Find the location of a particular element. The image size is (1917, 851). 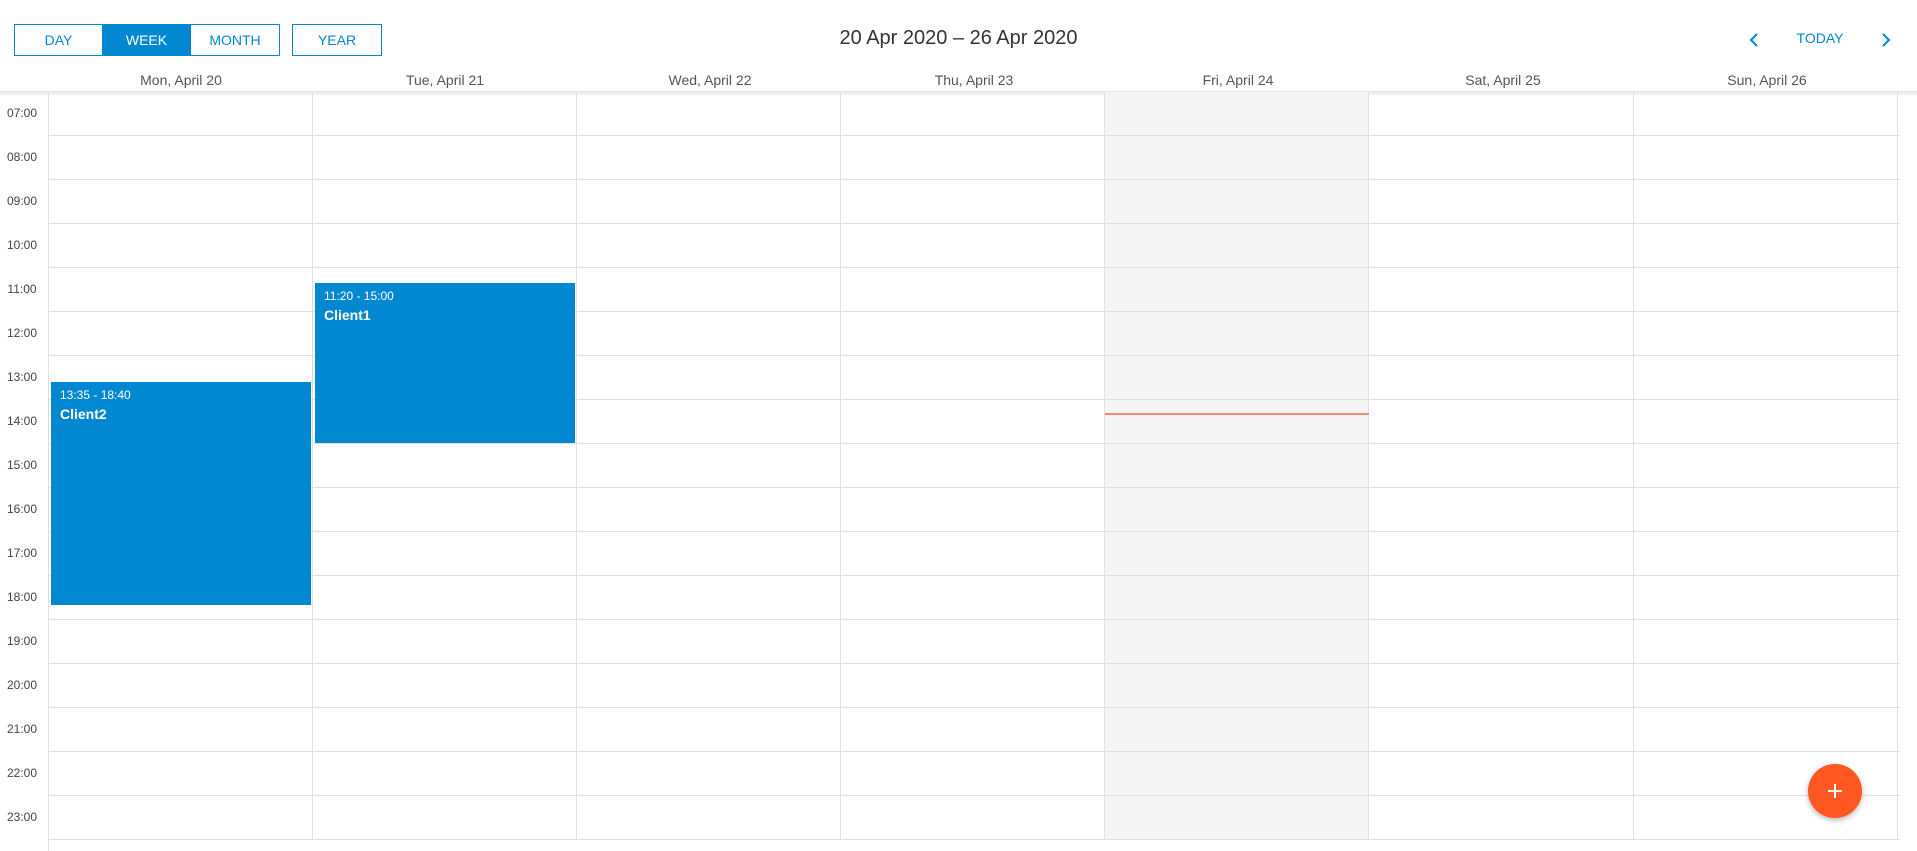

time-label: 23:00 is located at coordinates (22, 817).